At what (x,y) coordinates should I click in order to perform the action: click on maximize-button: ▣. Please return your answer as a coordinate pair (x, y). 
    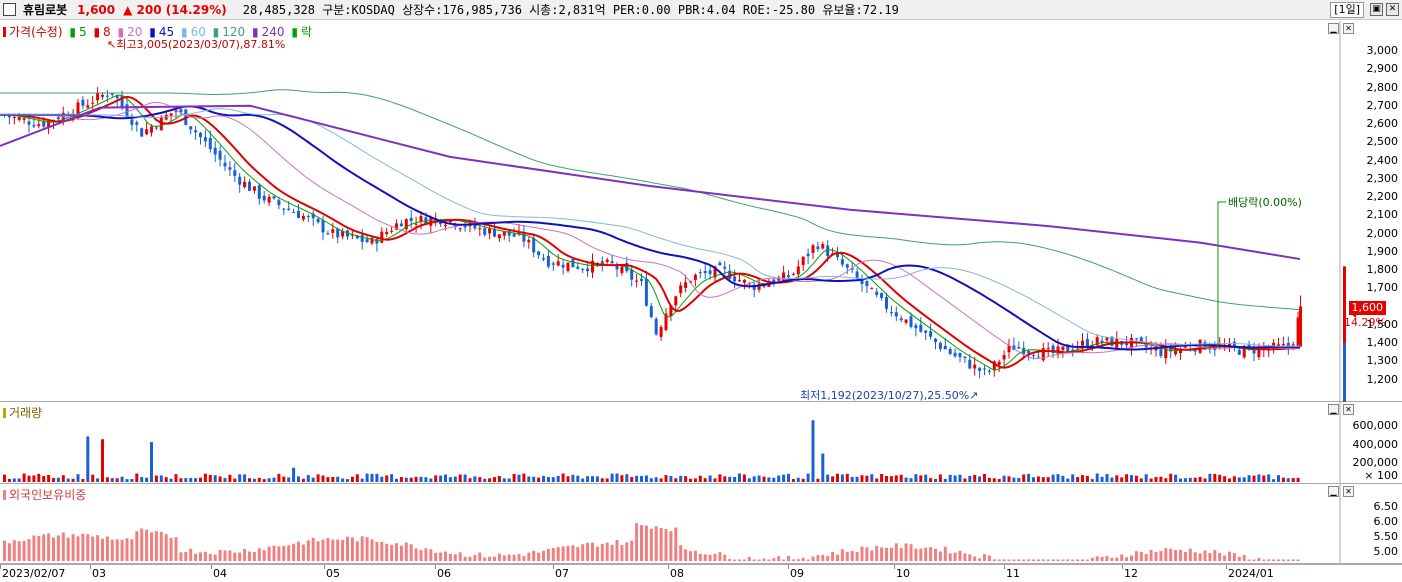
    Looking at the image, I should click on (1376, 9).